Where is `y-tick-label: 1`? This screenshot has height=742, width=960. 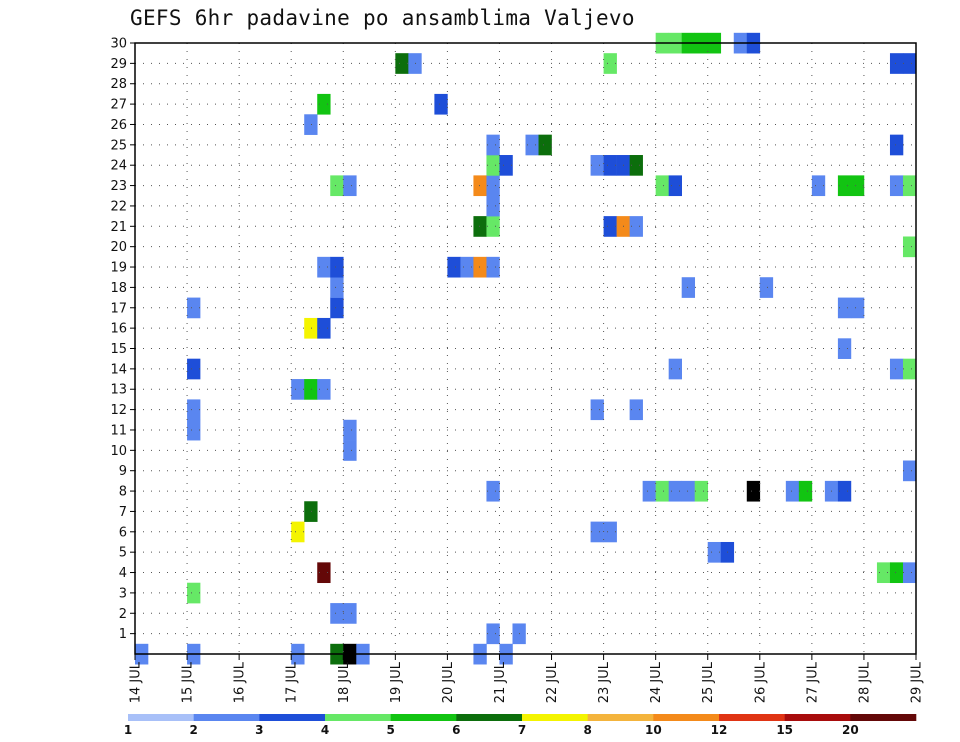 y-tick-label: 1 is located at coordinates (123, 634).